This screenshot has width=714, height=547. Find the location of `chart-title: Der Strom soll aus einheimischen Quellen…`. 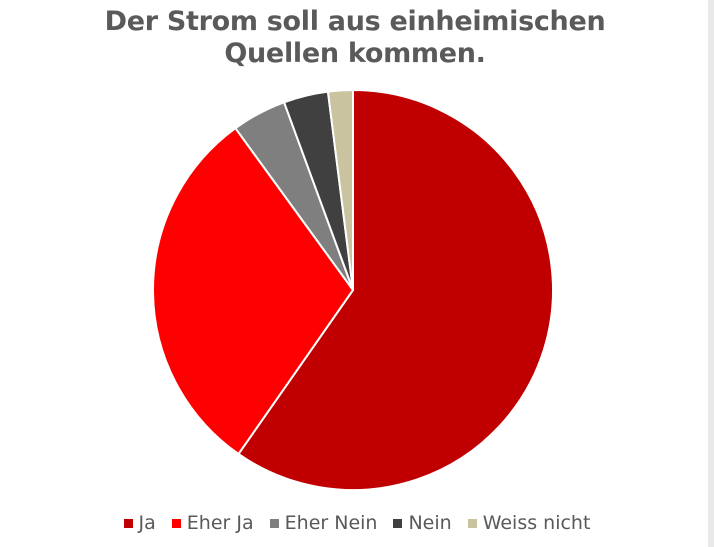

chart-title: Der Strom soll aus einheimischen Quellen… is located at coordinates (355, 38).